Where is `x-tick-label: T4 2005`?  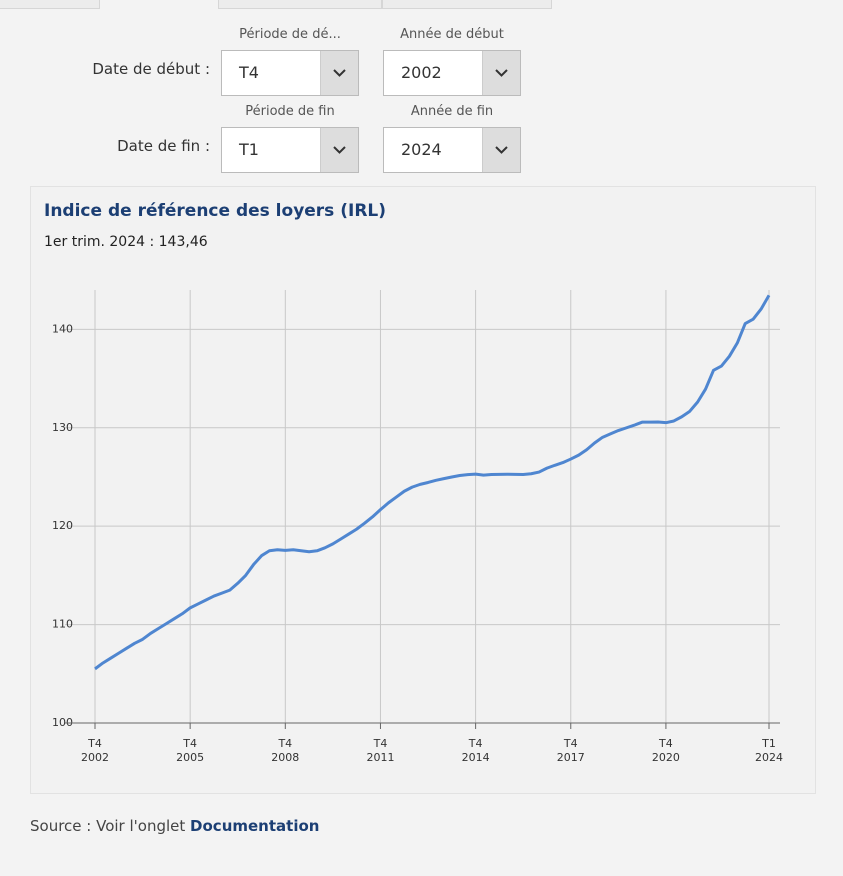 x-tick-label: T4 2005 is located at coordinates (190, 750).